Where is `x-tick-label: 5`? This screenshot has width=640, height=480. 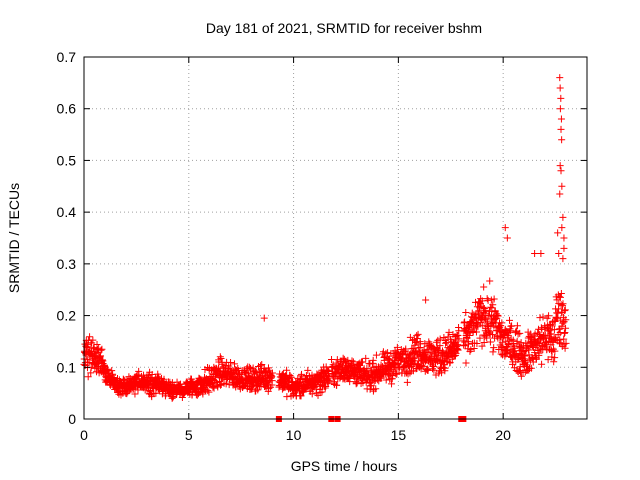 x-tick-label: 5 is located at coordinates (189, 435).